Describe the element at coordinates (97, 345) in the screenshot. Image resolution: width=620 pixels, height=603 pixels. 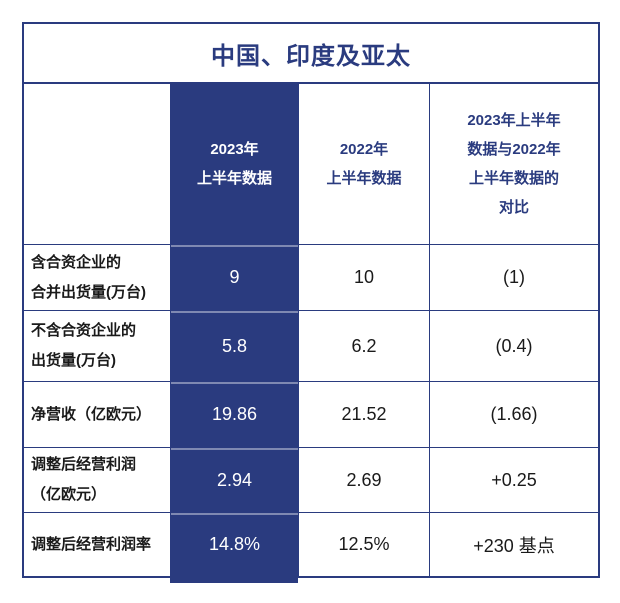
I see `row-label-shipments-excl-jv: 不含合资企业的 出货量(万台)` at that location.